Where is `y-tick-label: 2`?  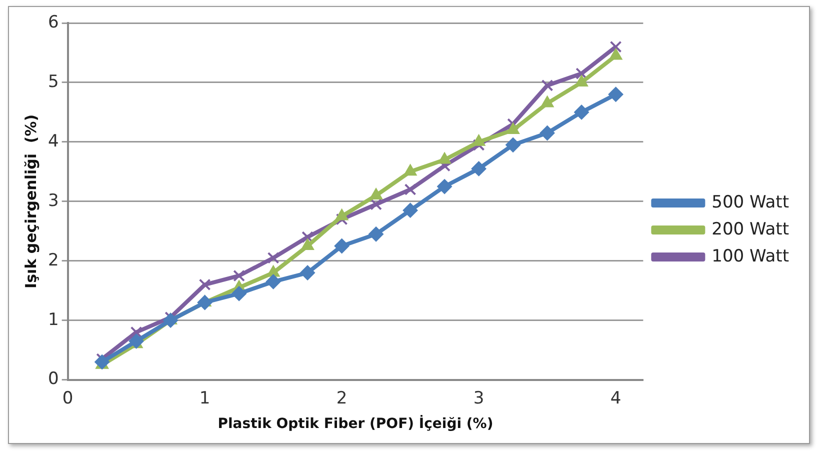 y-tick-label: 2 is located at coordinates (53, 260).